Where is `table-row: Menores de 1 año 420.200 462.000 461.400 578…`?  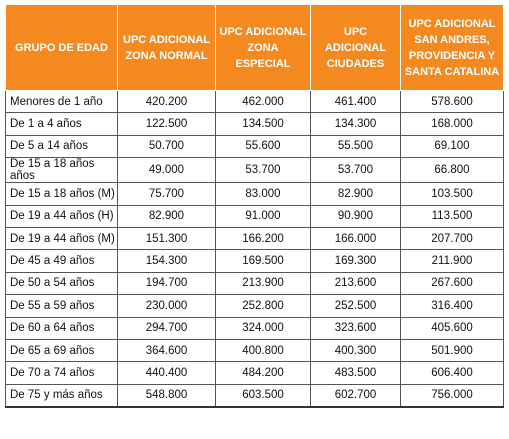 table-row: Menores de 1 año 420.200 462.000 461.400 578… is located at coordinates (254, 101).